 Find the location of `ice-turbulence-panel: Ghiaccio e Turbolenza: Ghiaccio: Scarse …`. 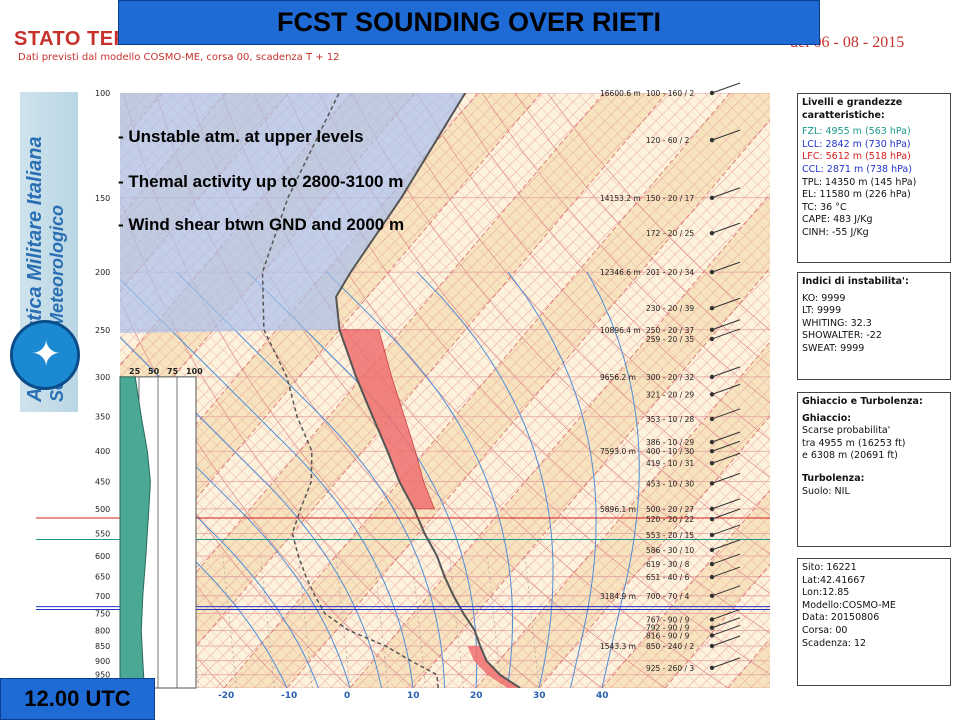

ice-turbulence-panel: Ghiaccio e Turbolenza: Ghiaccio: Scarse … is located at coordinates (874, 469).